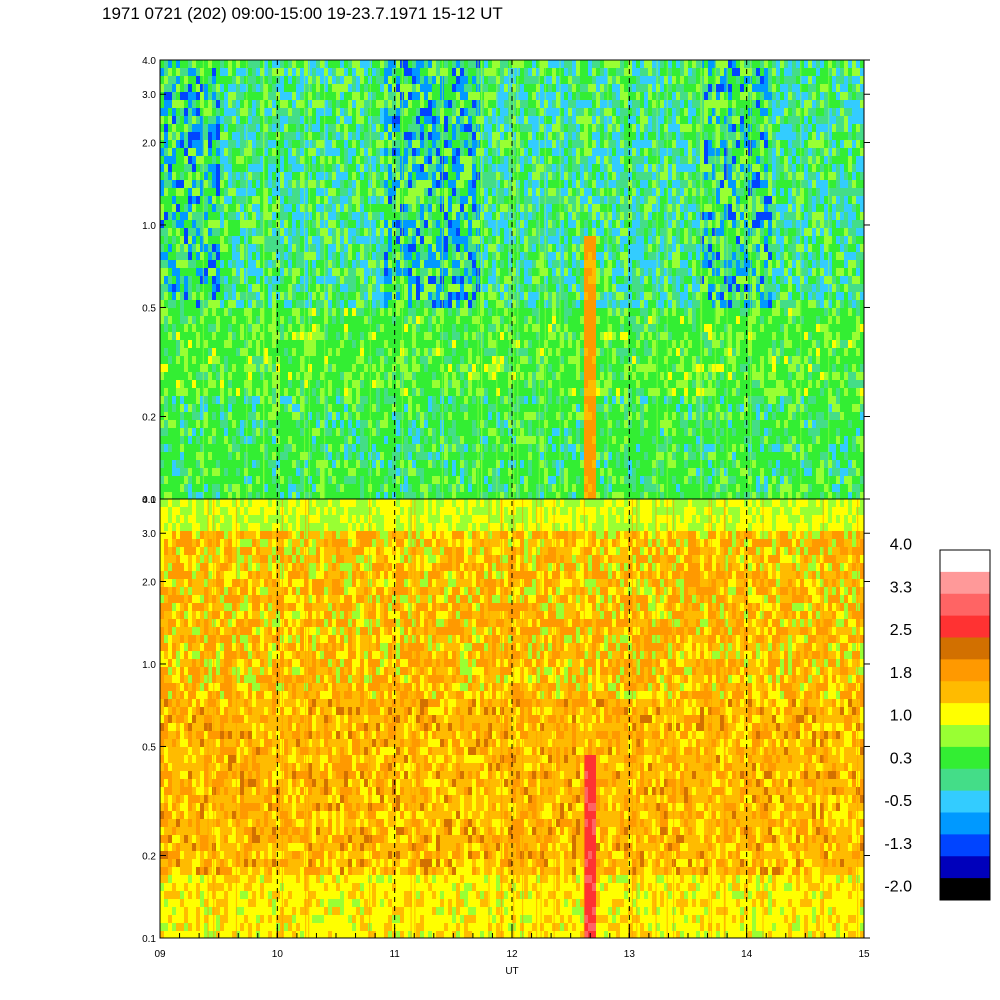  What do you see at coordinates (901, 673) in the screenshot?
I see `colorbar-label: 1.8` at bounding box center [901, 673].